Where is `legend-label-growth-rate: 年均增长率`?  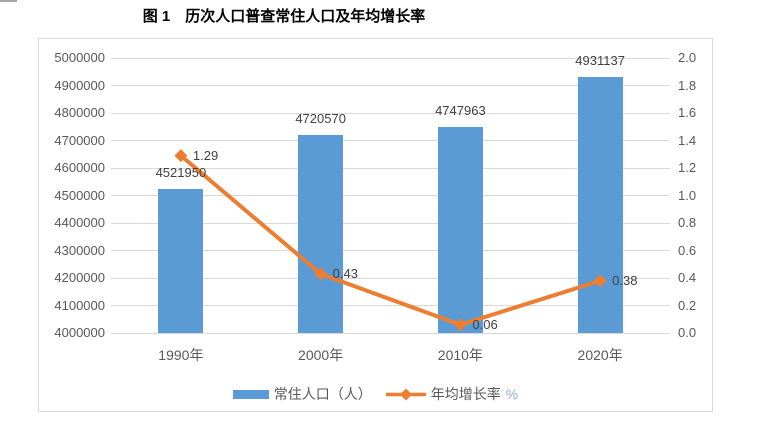 legend-label-growth-rate: 年均增长率 is located at coordinates (465, 394).